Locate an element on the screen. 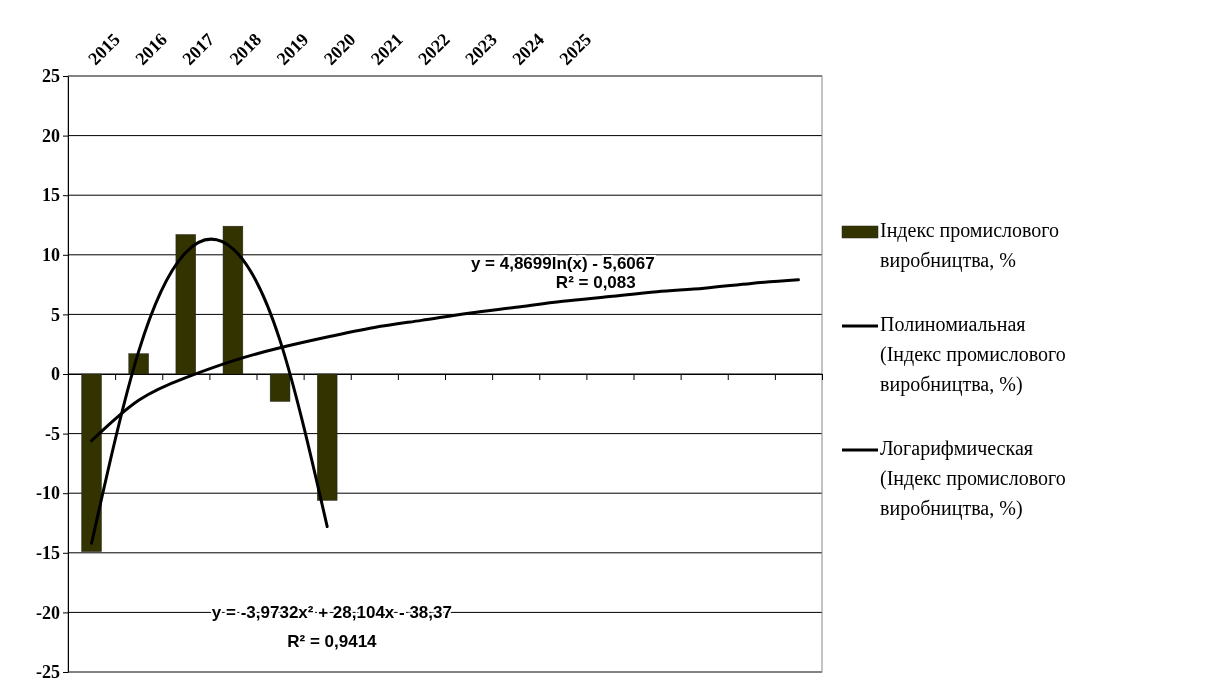 The height and width of the screenshot is (689, 1229). legend-label: Полиномиальная (Індекс промислового виробництва, %) is located at coordinates (973, 354).